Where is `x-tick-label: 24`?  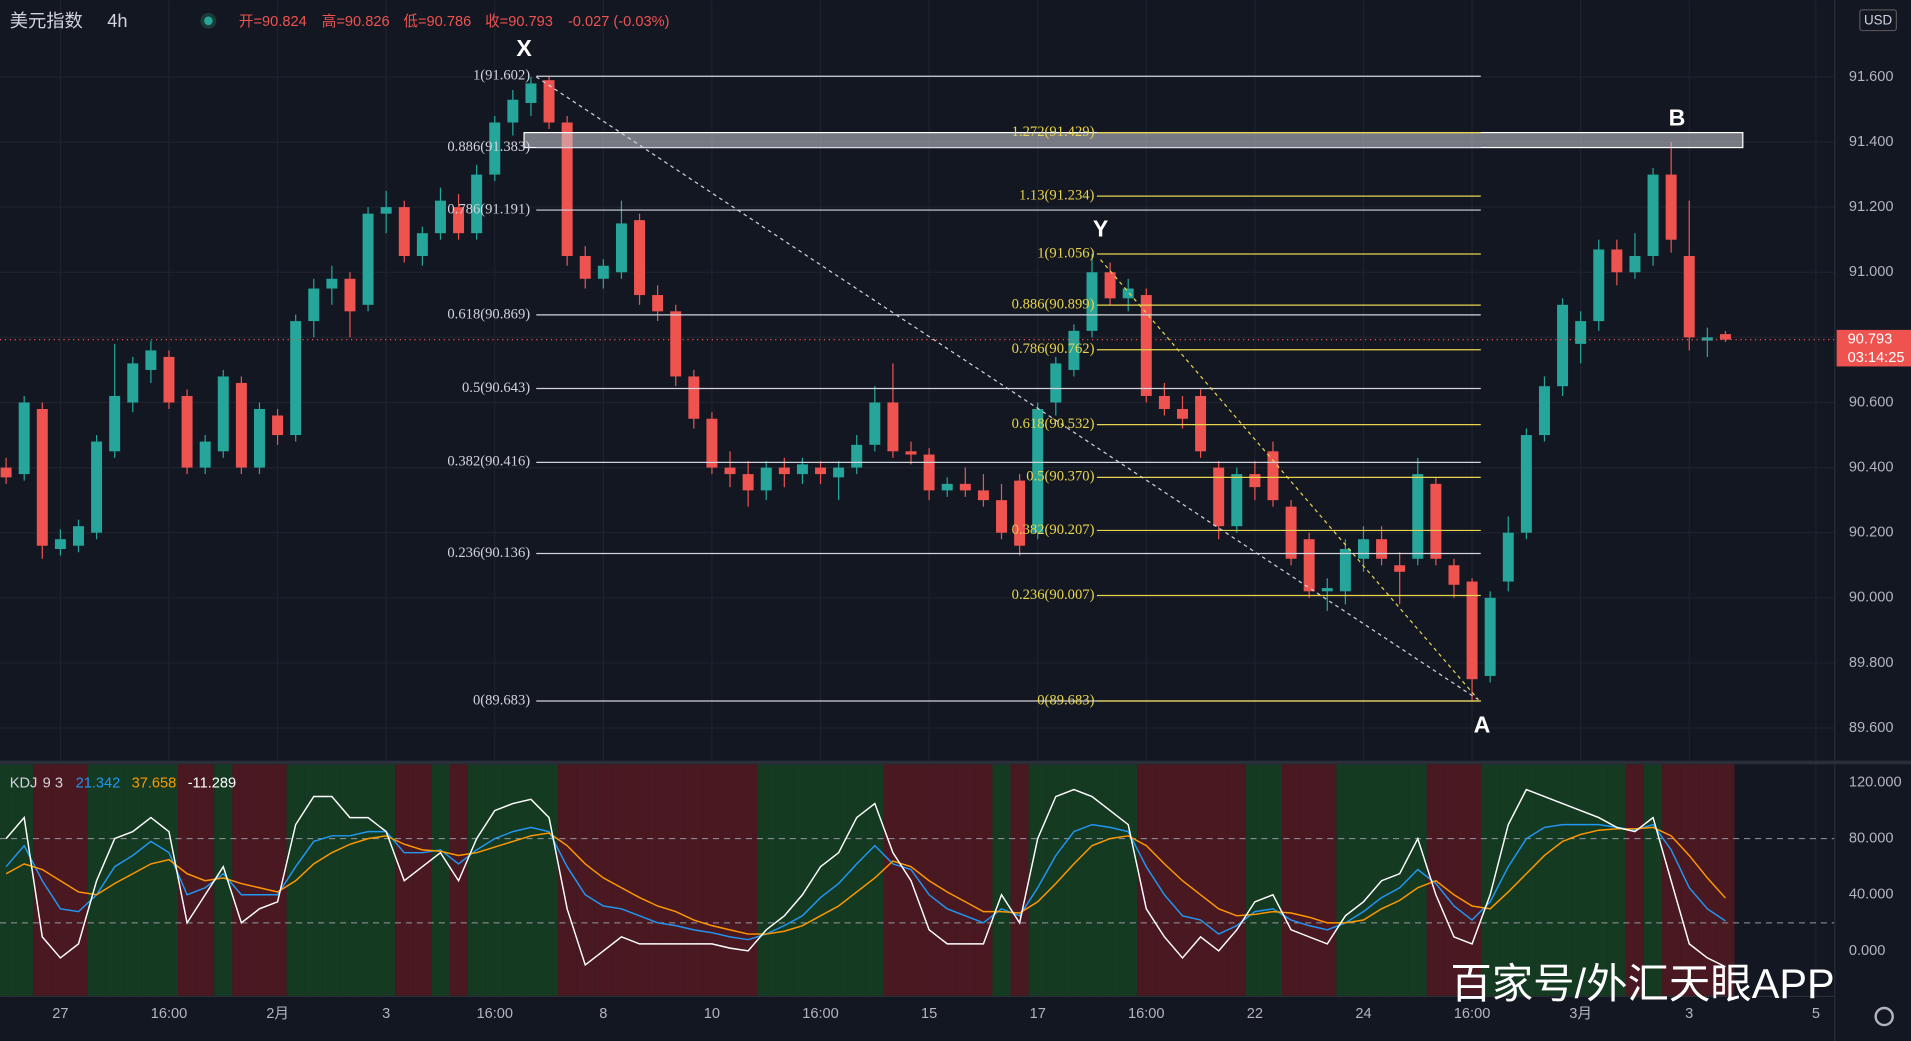
x-tick-label: 24 is located at coordinates (1363, 1014).